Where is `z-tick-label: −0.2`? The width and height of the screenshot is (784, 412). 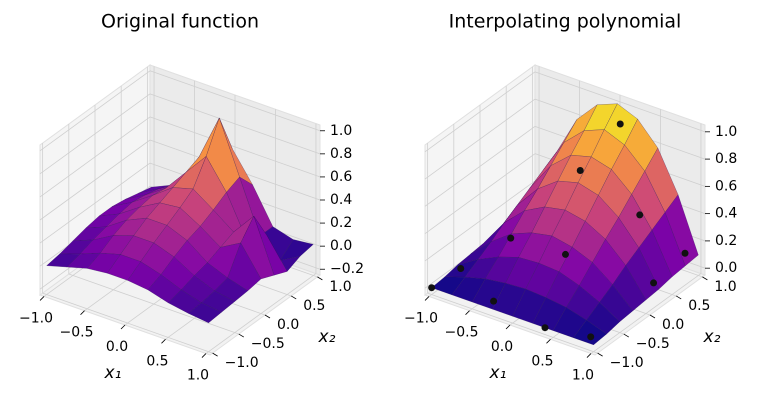 z-tick-label: −0.2 is located at coordinates (347, 269).